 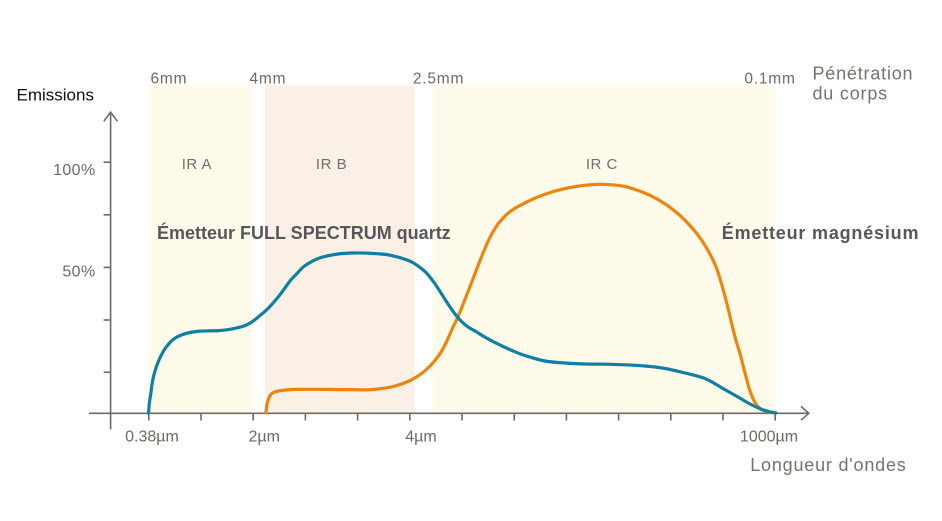 I want to click on svg-text: 4µm, so click(x=420, y=437).